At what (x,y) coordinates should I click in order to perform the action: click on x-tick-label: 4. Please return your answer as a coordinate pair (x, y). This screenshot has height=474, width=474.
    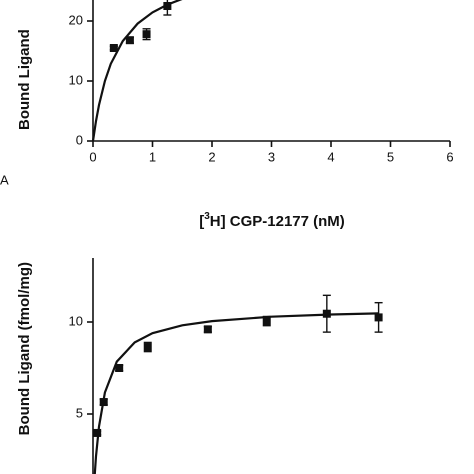
    Looking at the image, I should click on (330, 156).